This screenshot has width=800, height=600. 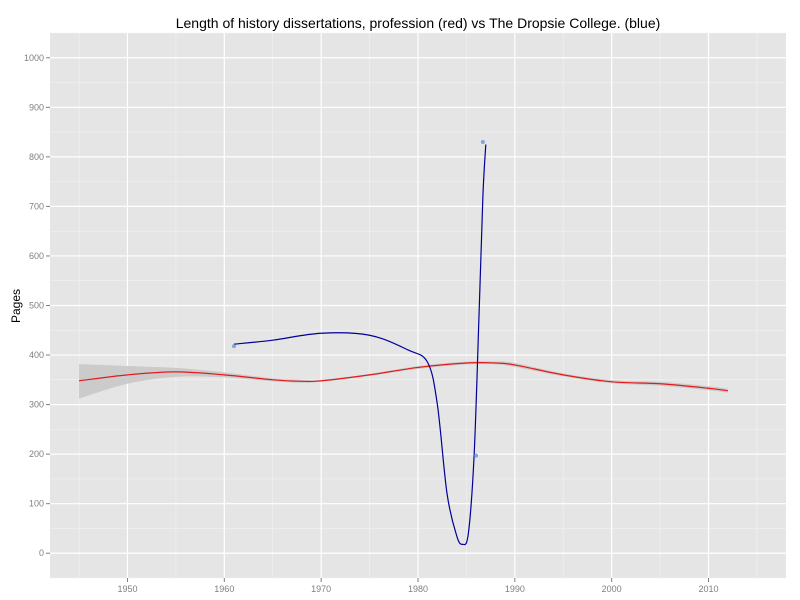 I want to click on y-tick-label: 600, so click(x=36, y=256).